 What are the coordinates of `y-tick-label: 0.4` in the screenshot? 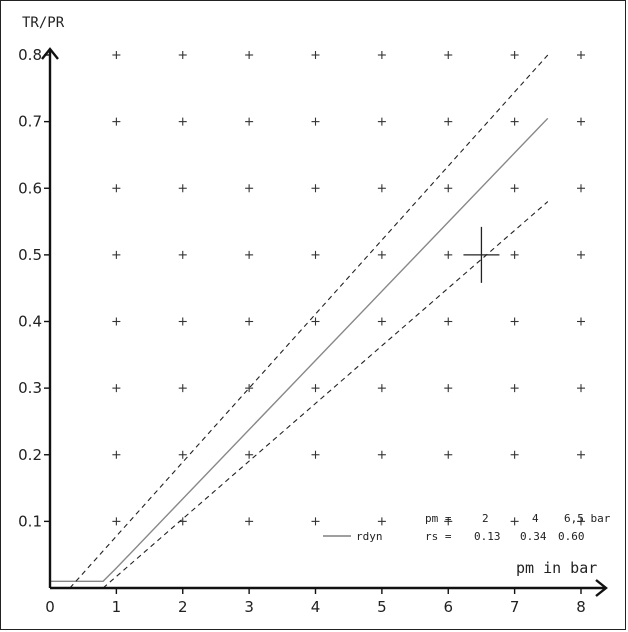 It's located at (30, 322).